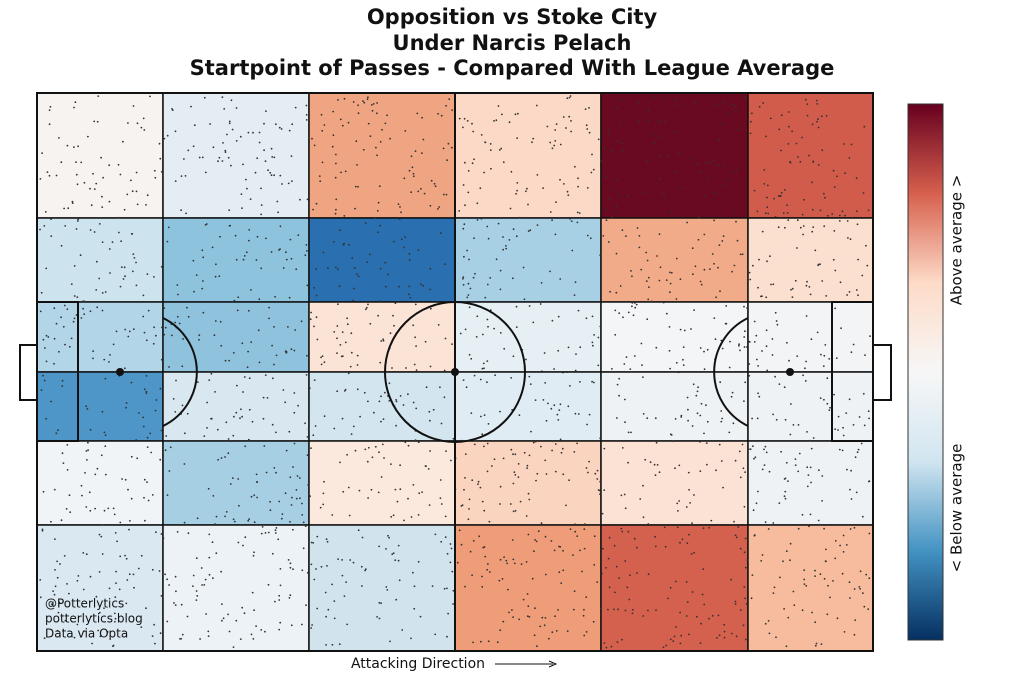 This screenshot has width=1023, height=688. I want to click on chart-title: Opposition vs Stoke City, so click(512, 17).